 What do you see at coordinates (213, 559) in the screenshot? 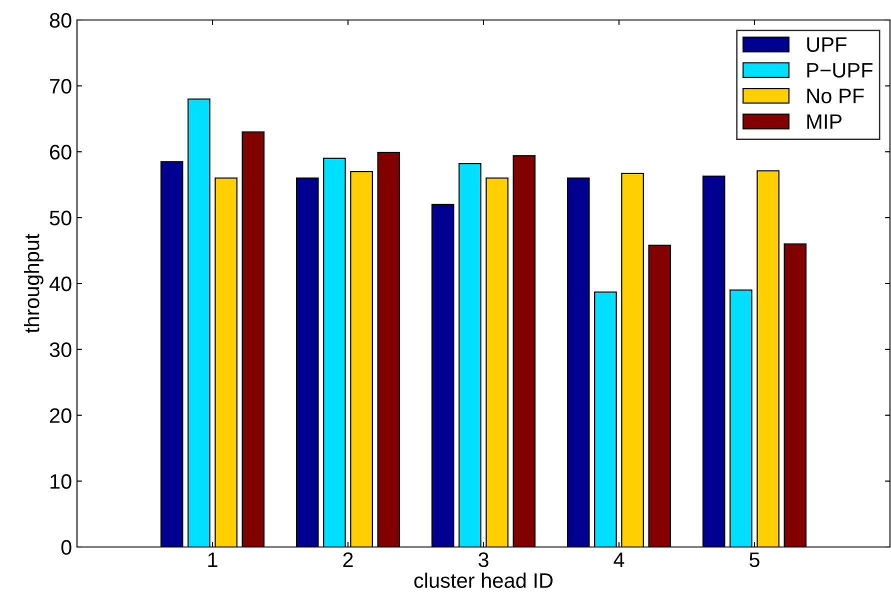
I see `x-tick-label: 1` at bounding box center [213, 559].